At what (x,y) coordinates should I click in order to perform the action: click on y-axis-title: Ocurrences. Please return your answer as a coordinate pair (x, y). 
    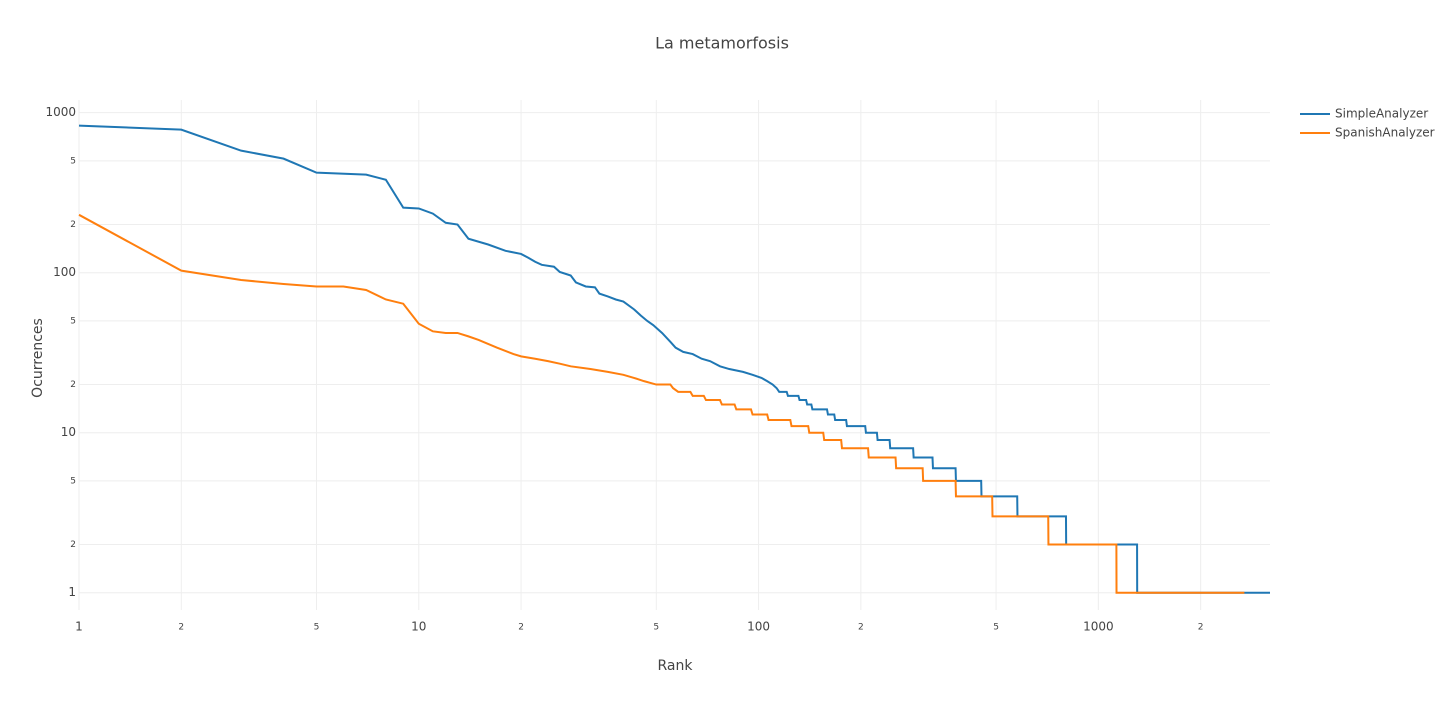
    Looking at the image, I should click on (38, 358).